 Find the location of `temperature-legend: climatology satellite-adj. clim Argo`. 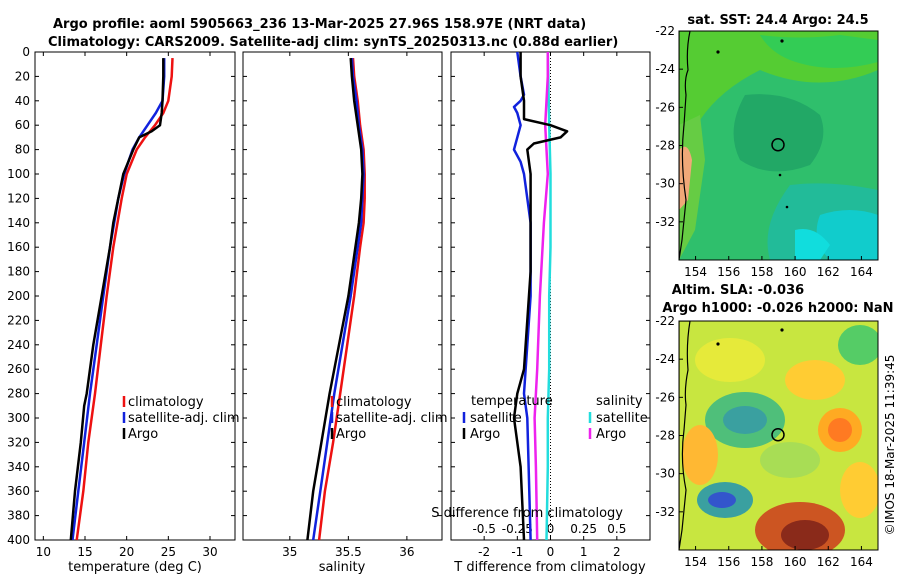

temperature-legend: climatology satellite-adj. clim Argo is located at coordinates (181, 418).